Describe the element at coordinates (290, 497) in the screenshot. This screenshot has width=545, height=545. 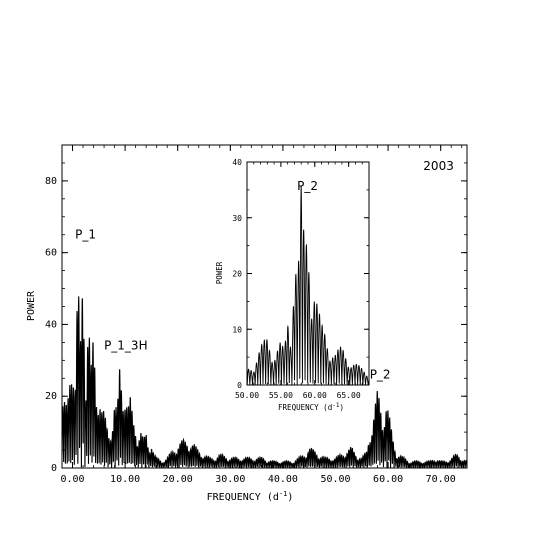
I see `main-x-axis-label-close: )` at that location.